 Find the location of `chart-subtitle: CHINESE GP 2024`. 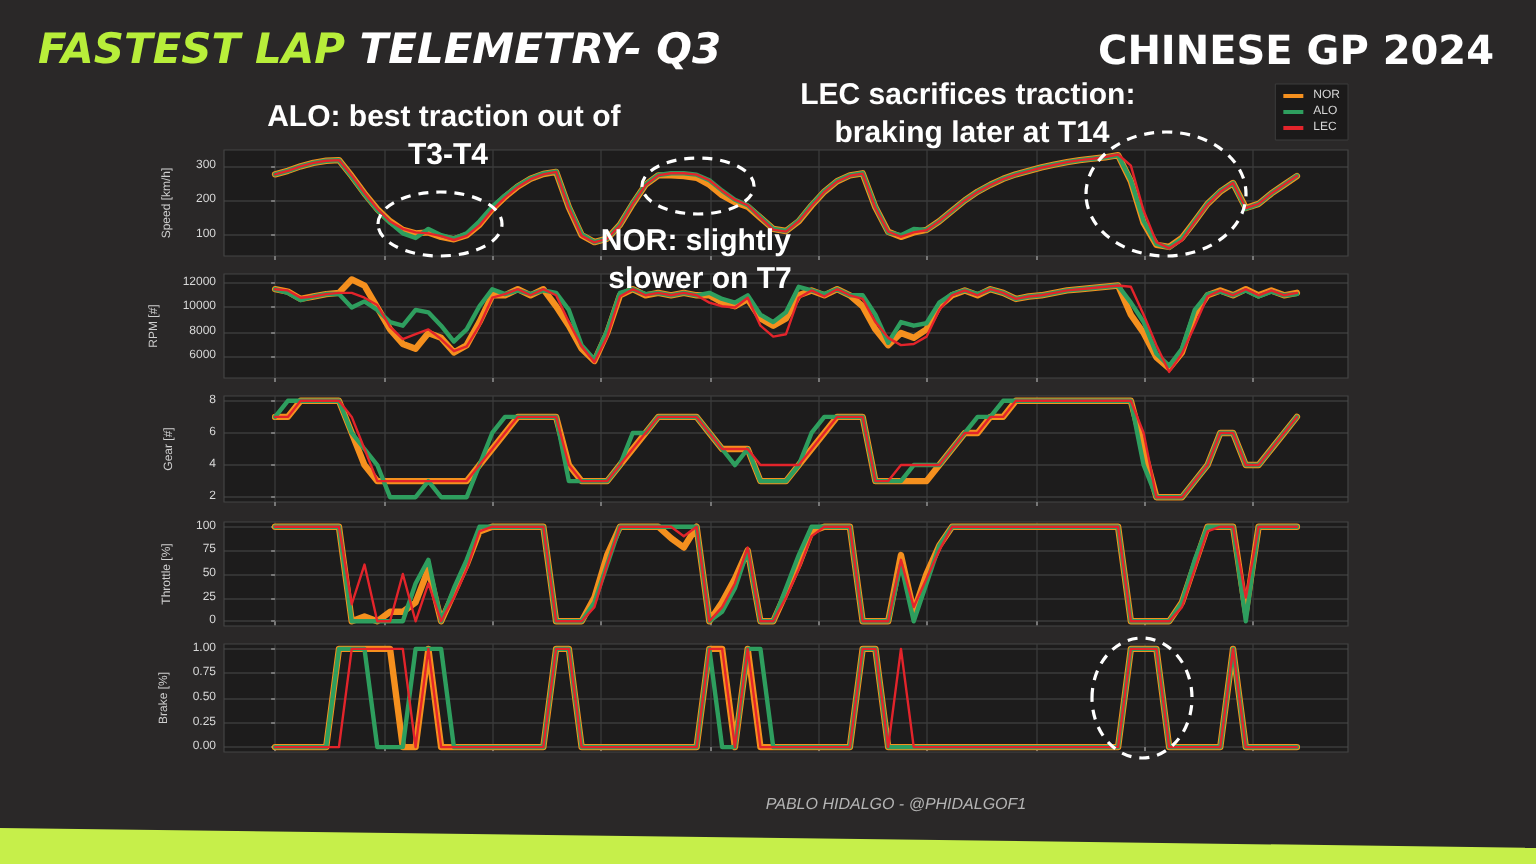

chart-subtitle: CHINESE GP 2024 is located at coordinates (1296, 50).